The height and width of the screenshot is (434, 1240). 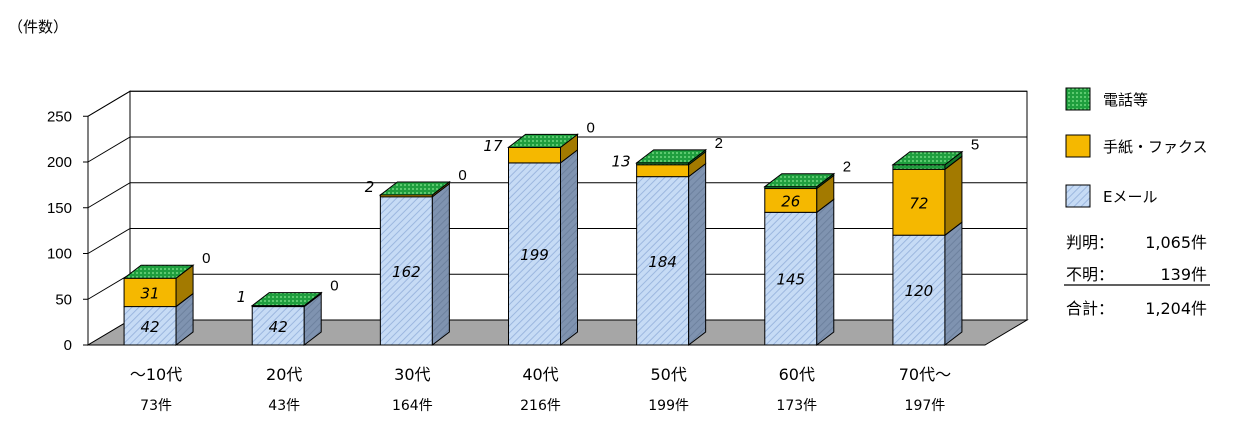 I want to click on data-label-email: 184, so click(x=662, y=262).